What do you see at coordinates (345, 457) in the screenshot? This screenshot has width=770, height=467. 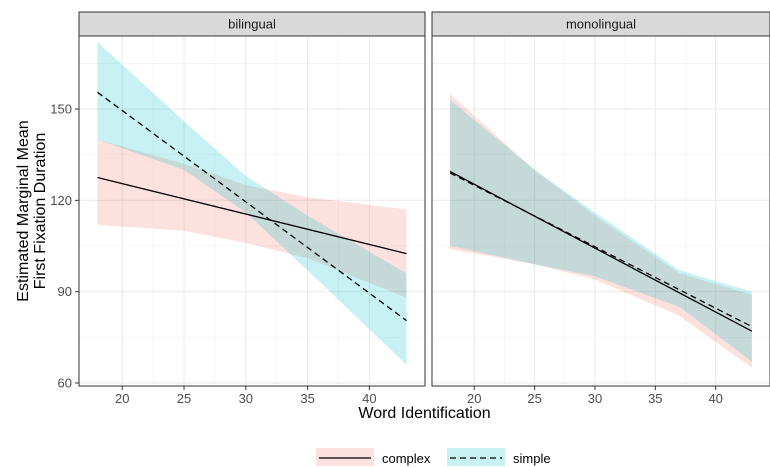 I see `legend-key-complex` at bounding box center [345, 457].